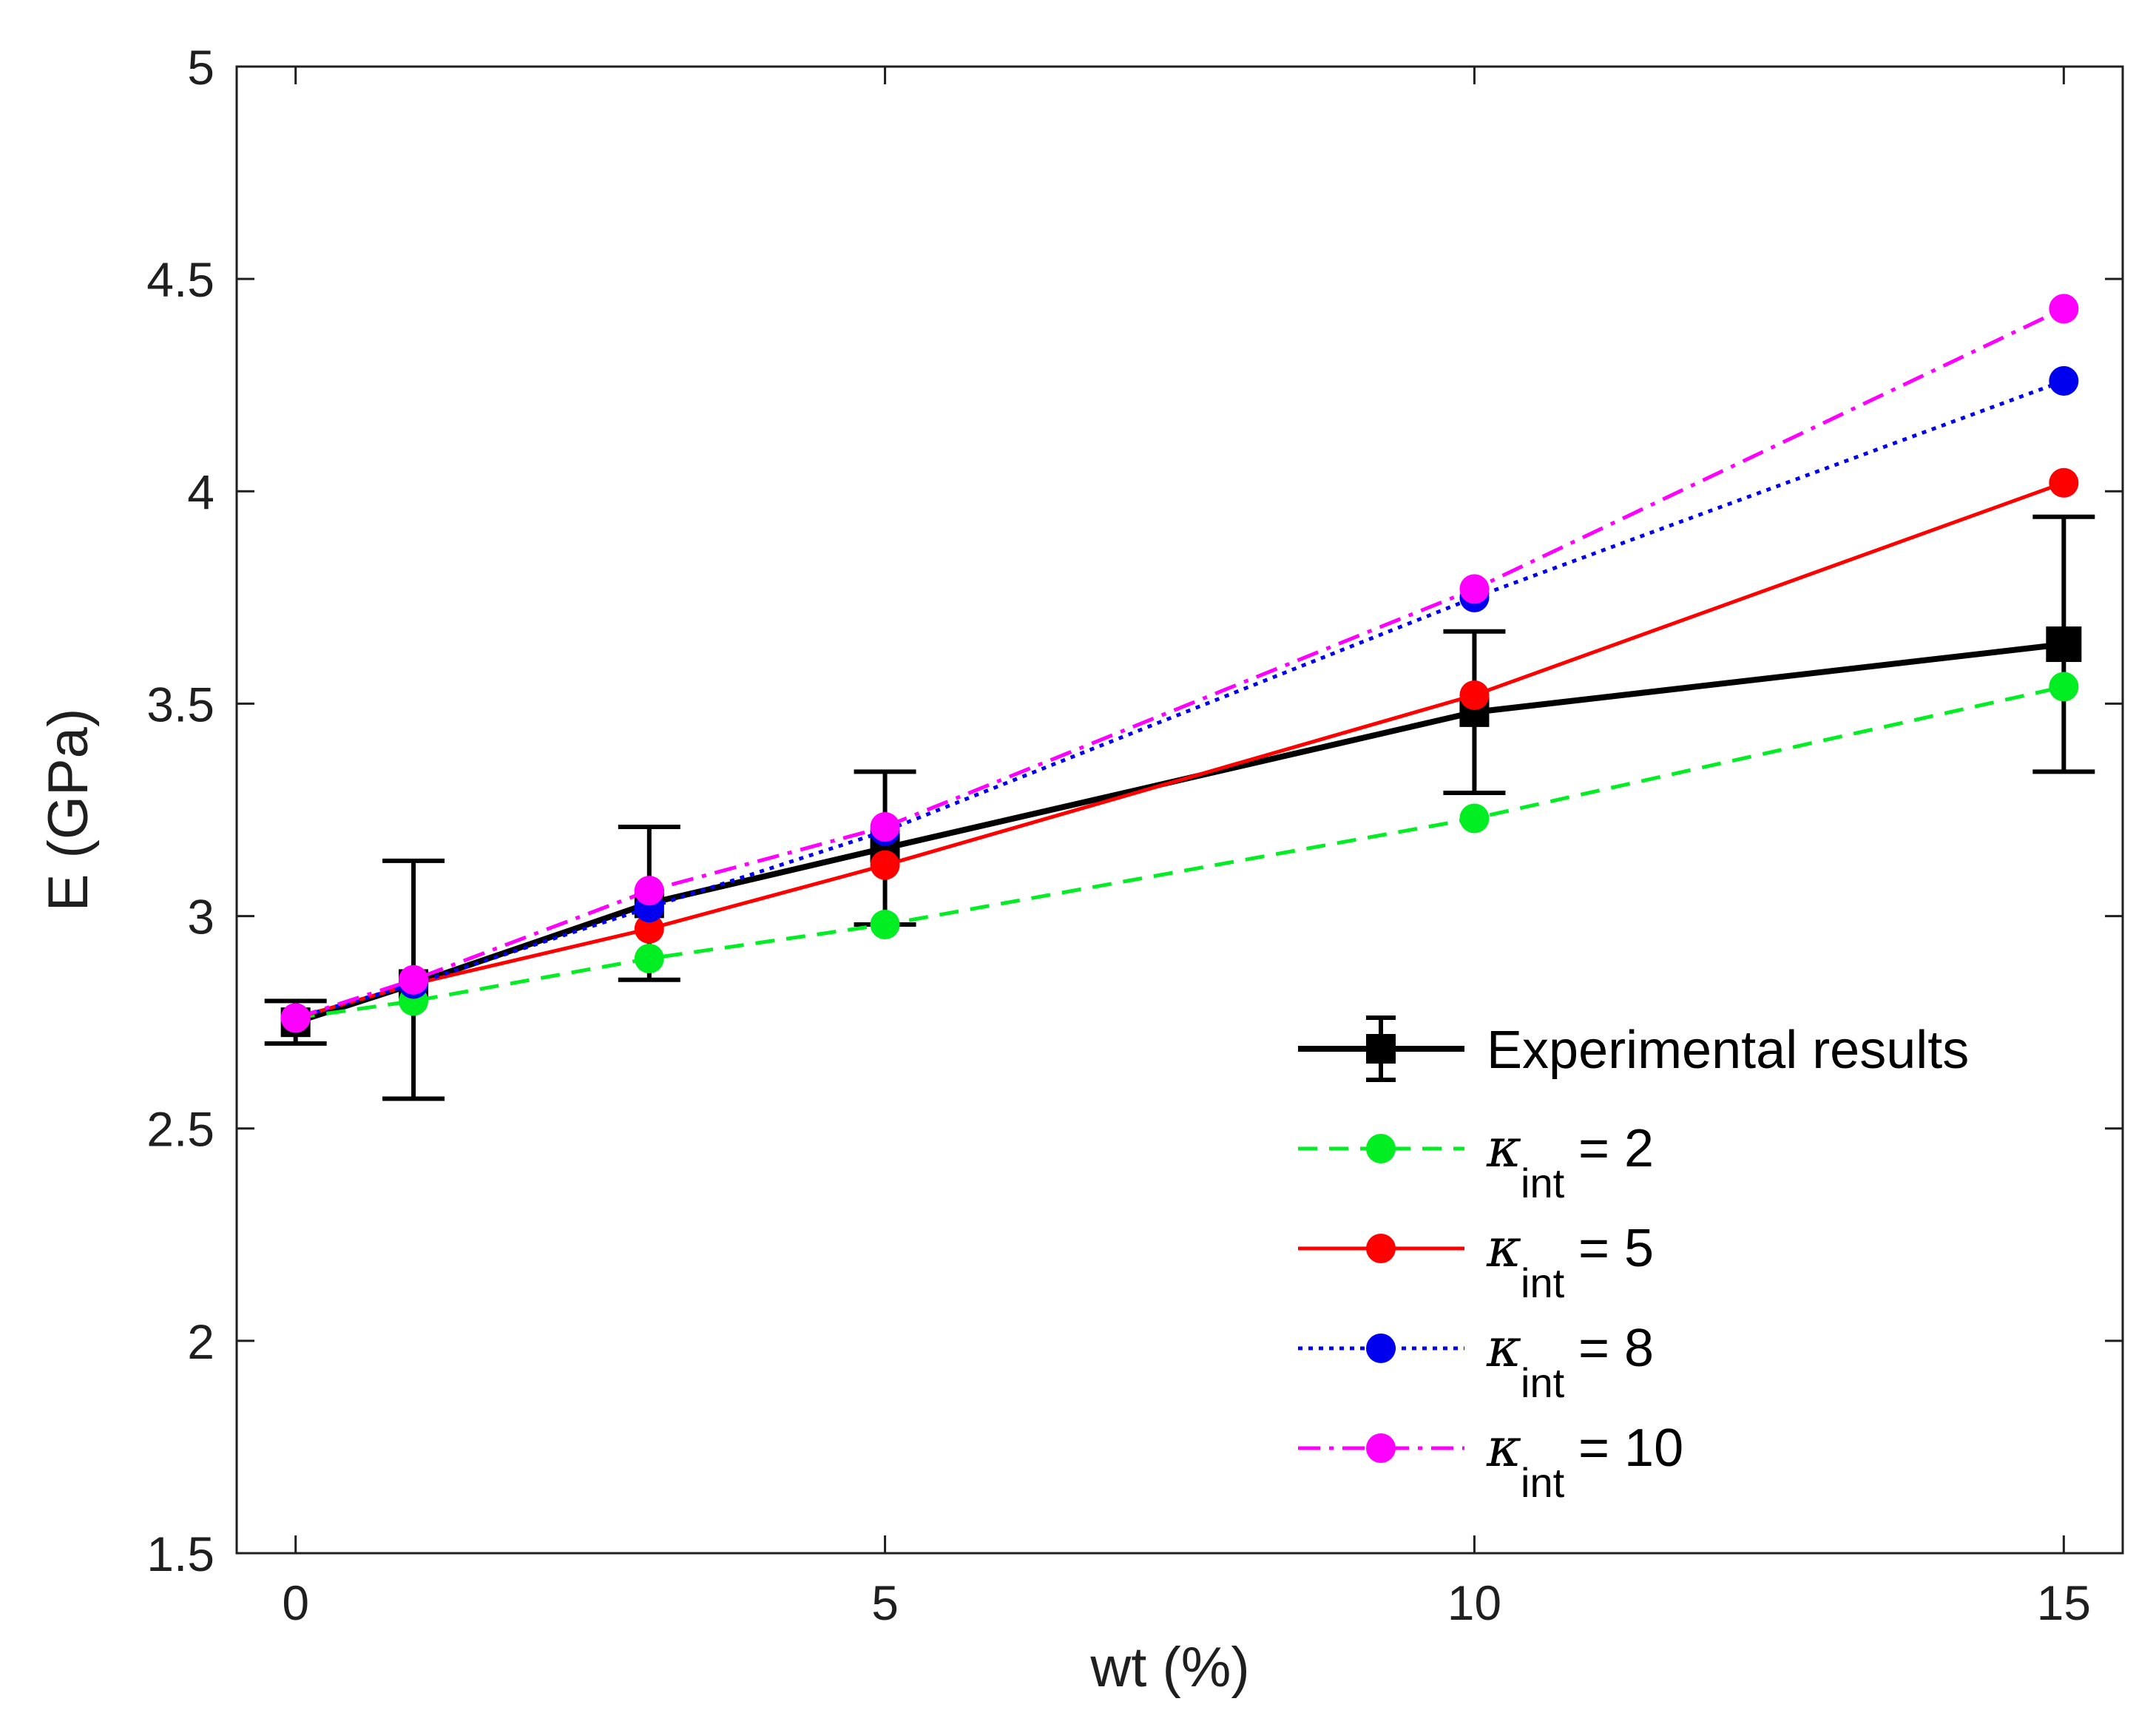  Describe the element at coordinates (180, 1130) in the screenshot. I see `y-tick-label: 2.5` at that location.